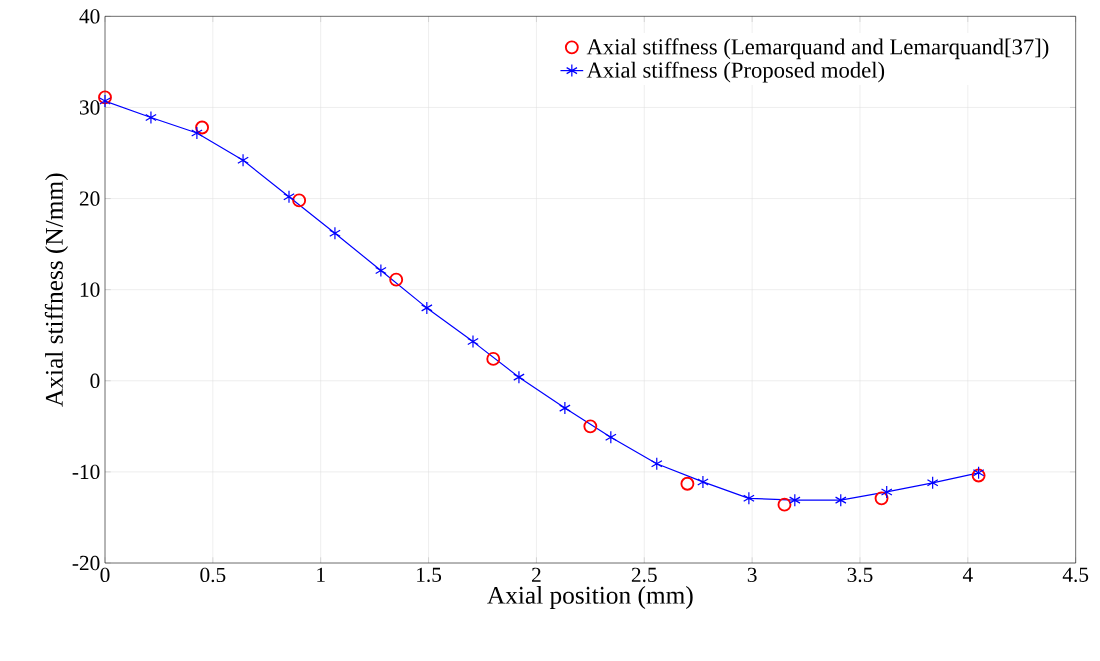  What do you see at coordinates (86, 563) in the screenshot?
I see `y-tick-label: -20` at bounding box center [86, 563].